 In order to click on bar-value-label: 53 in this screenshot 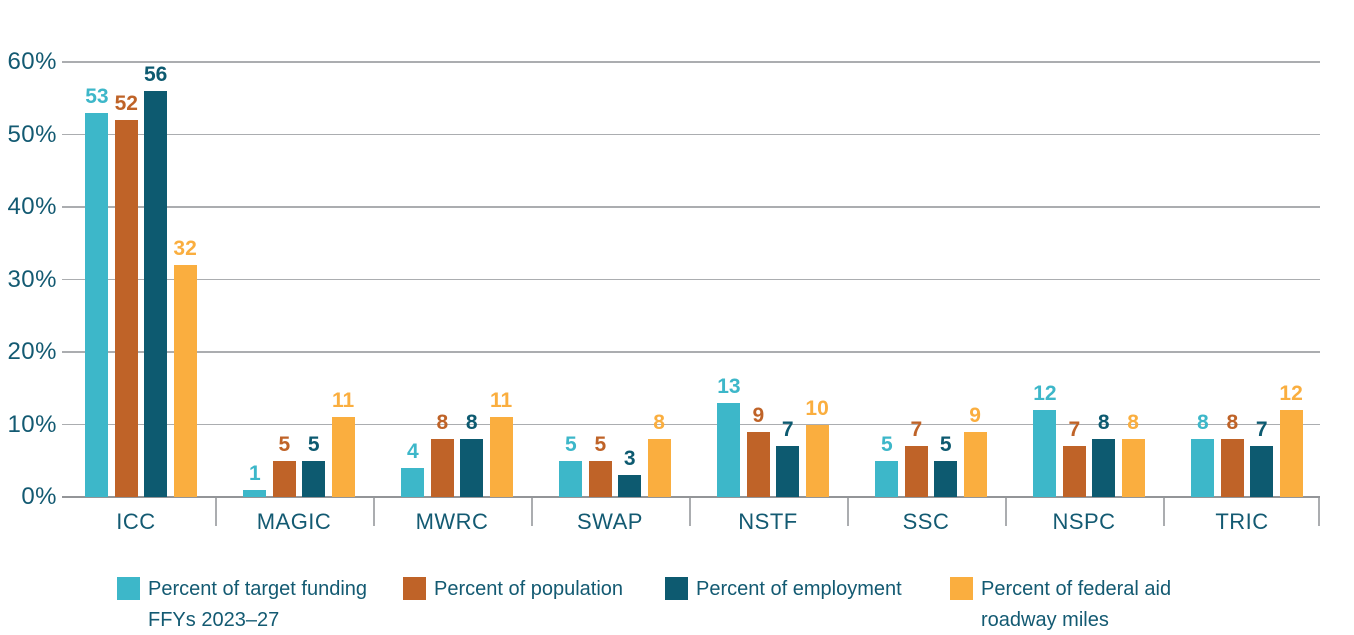, I will do `click(97, 96)`.